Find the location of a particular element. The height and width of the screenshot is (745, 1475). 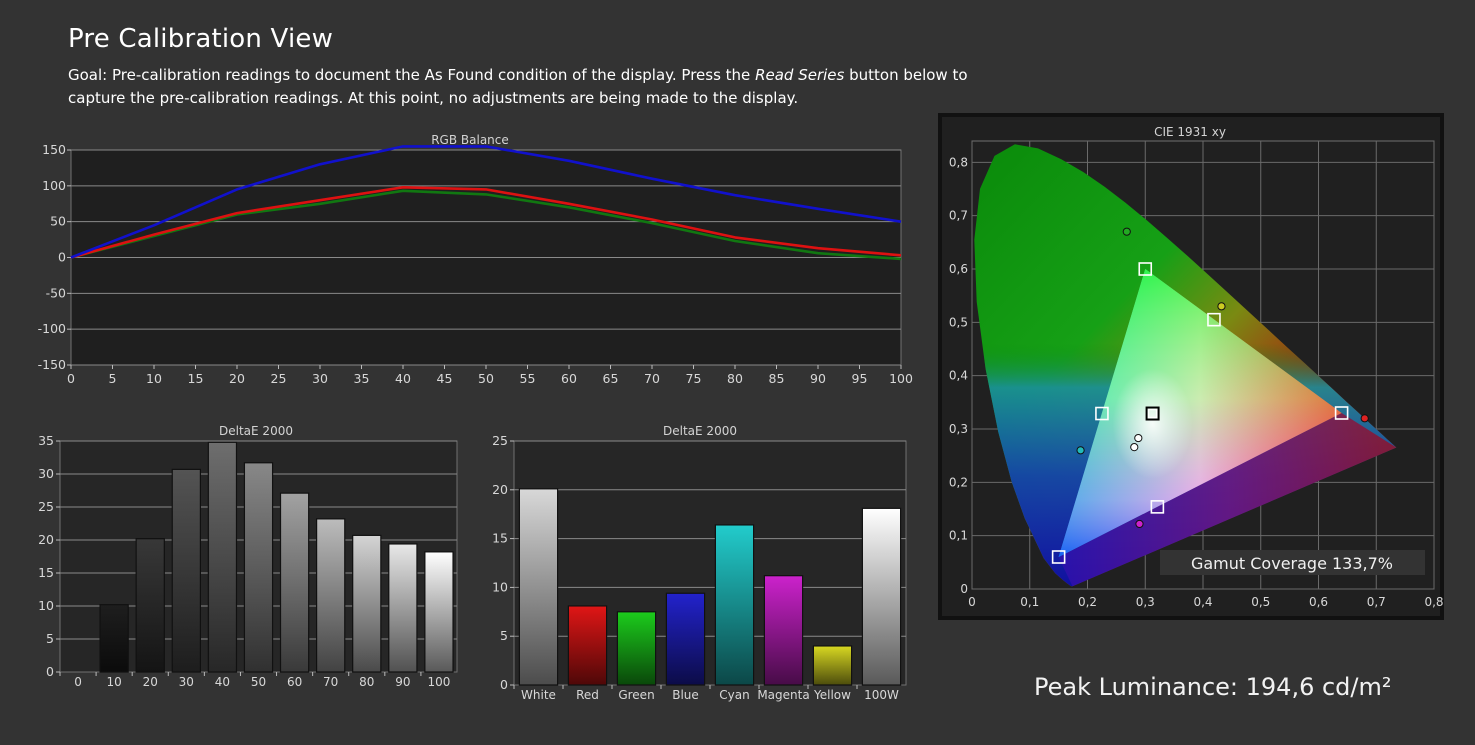

deltae-grayscale-y-tick-label: 15 is located at coordinates (46, 572).